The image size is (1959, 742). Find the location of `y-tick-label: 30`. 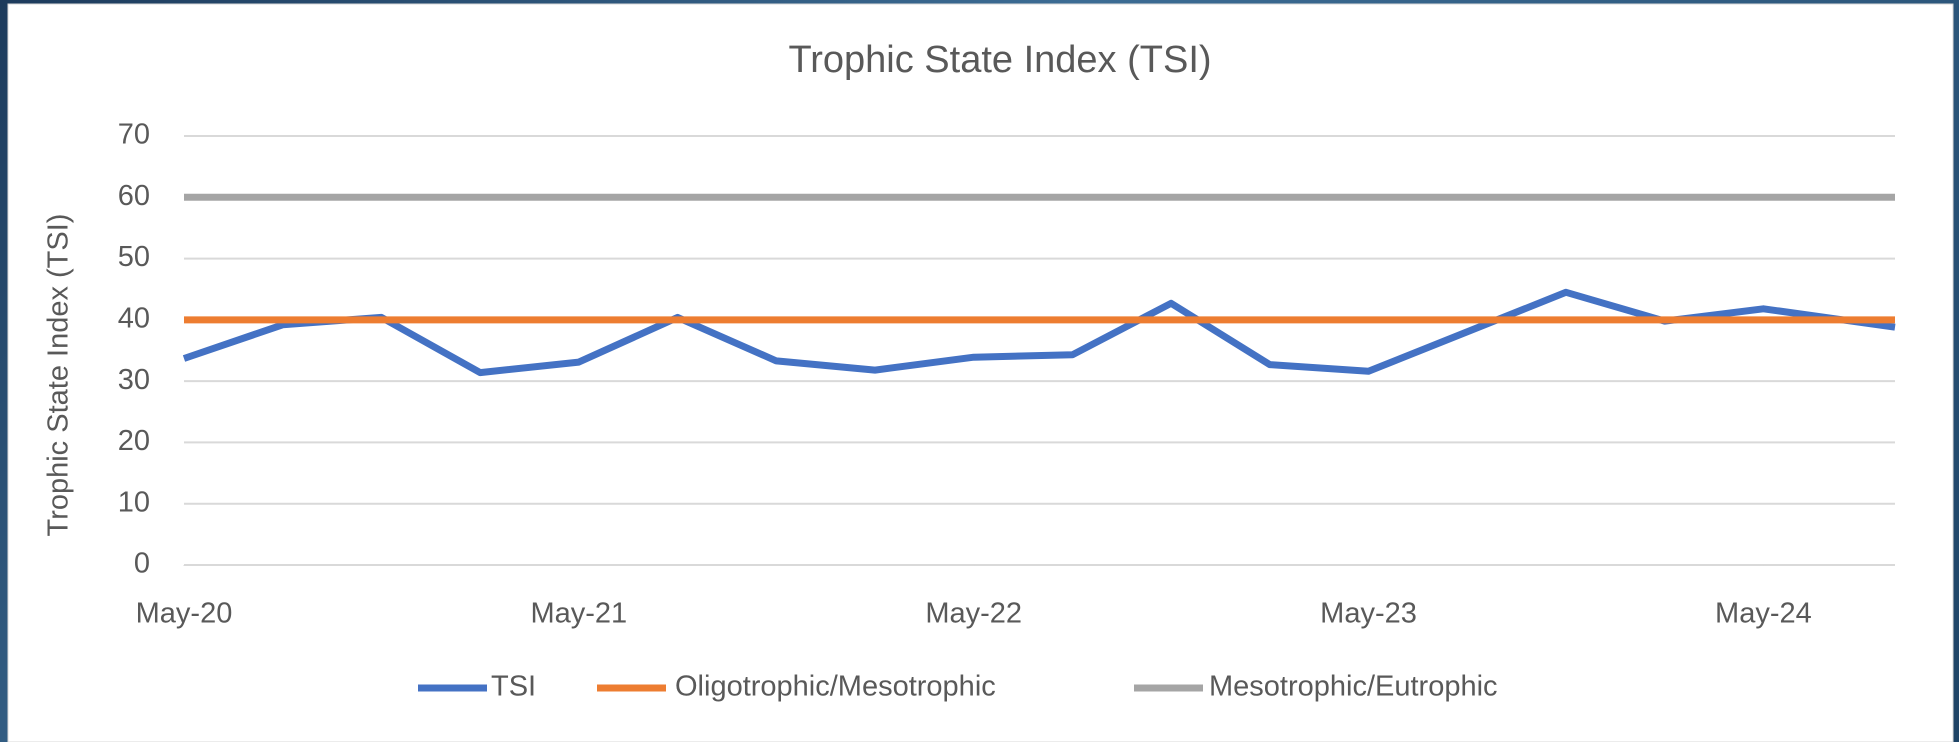

y-tick-label: 30 is located at coordinates (134, 380).